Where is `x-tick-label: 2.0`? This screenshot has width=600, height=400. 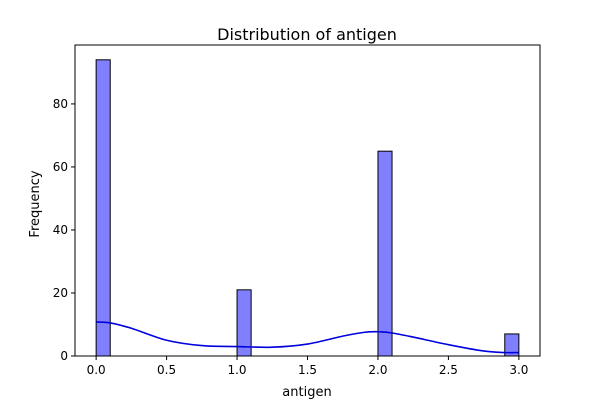
x-tick-label: 2.0 is located at coordinates (377, 370).